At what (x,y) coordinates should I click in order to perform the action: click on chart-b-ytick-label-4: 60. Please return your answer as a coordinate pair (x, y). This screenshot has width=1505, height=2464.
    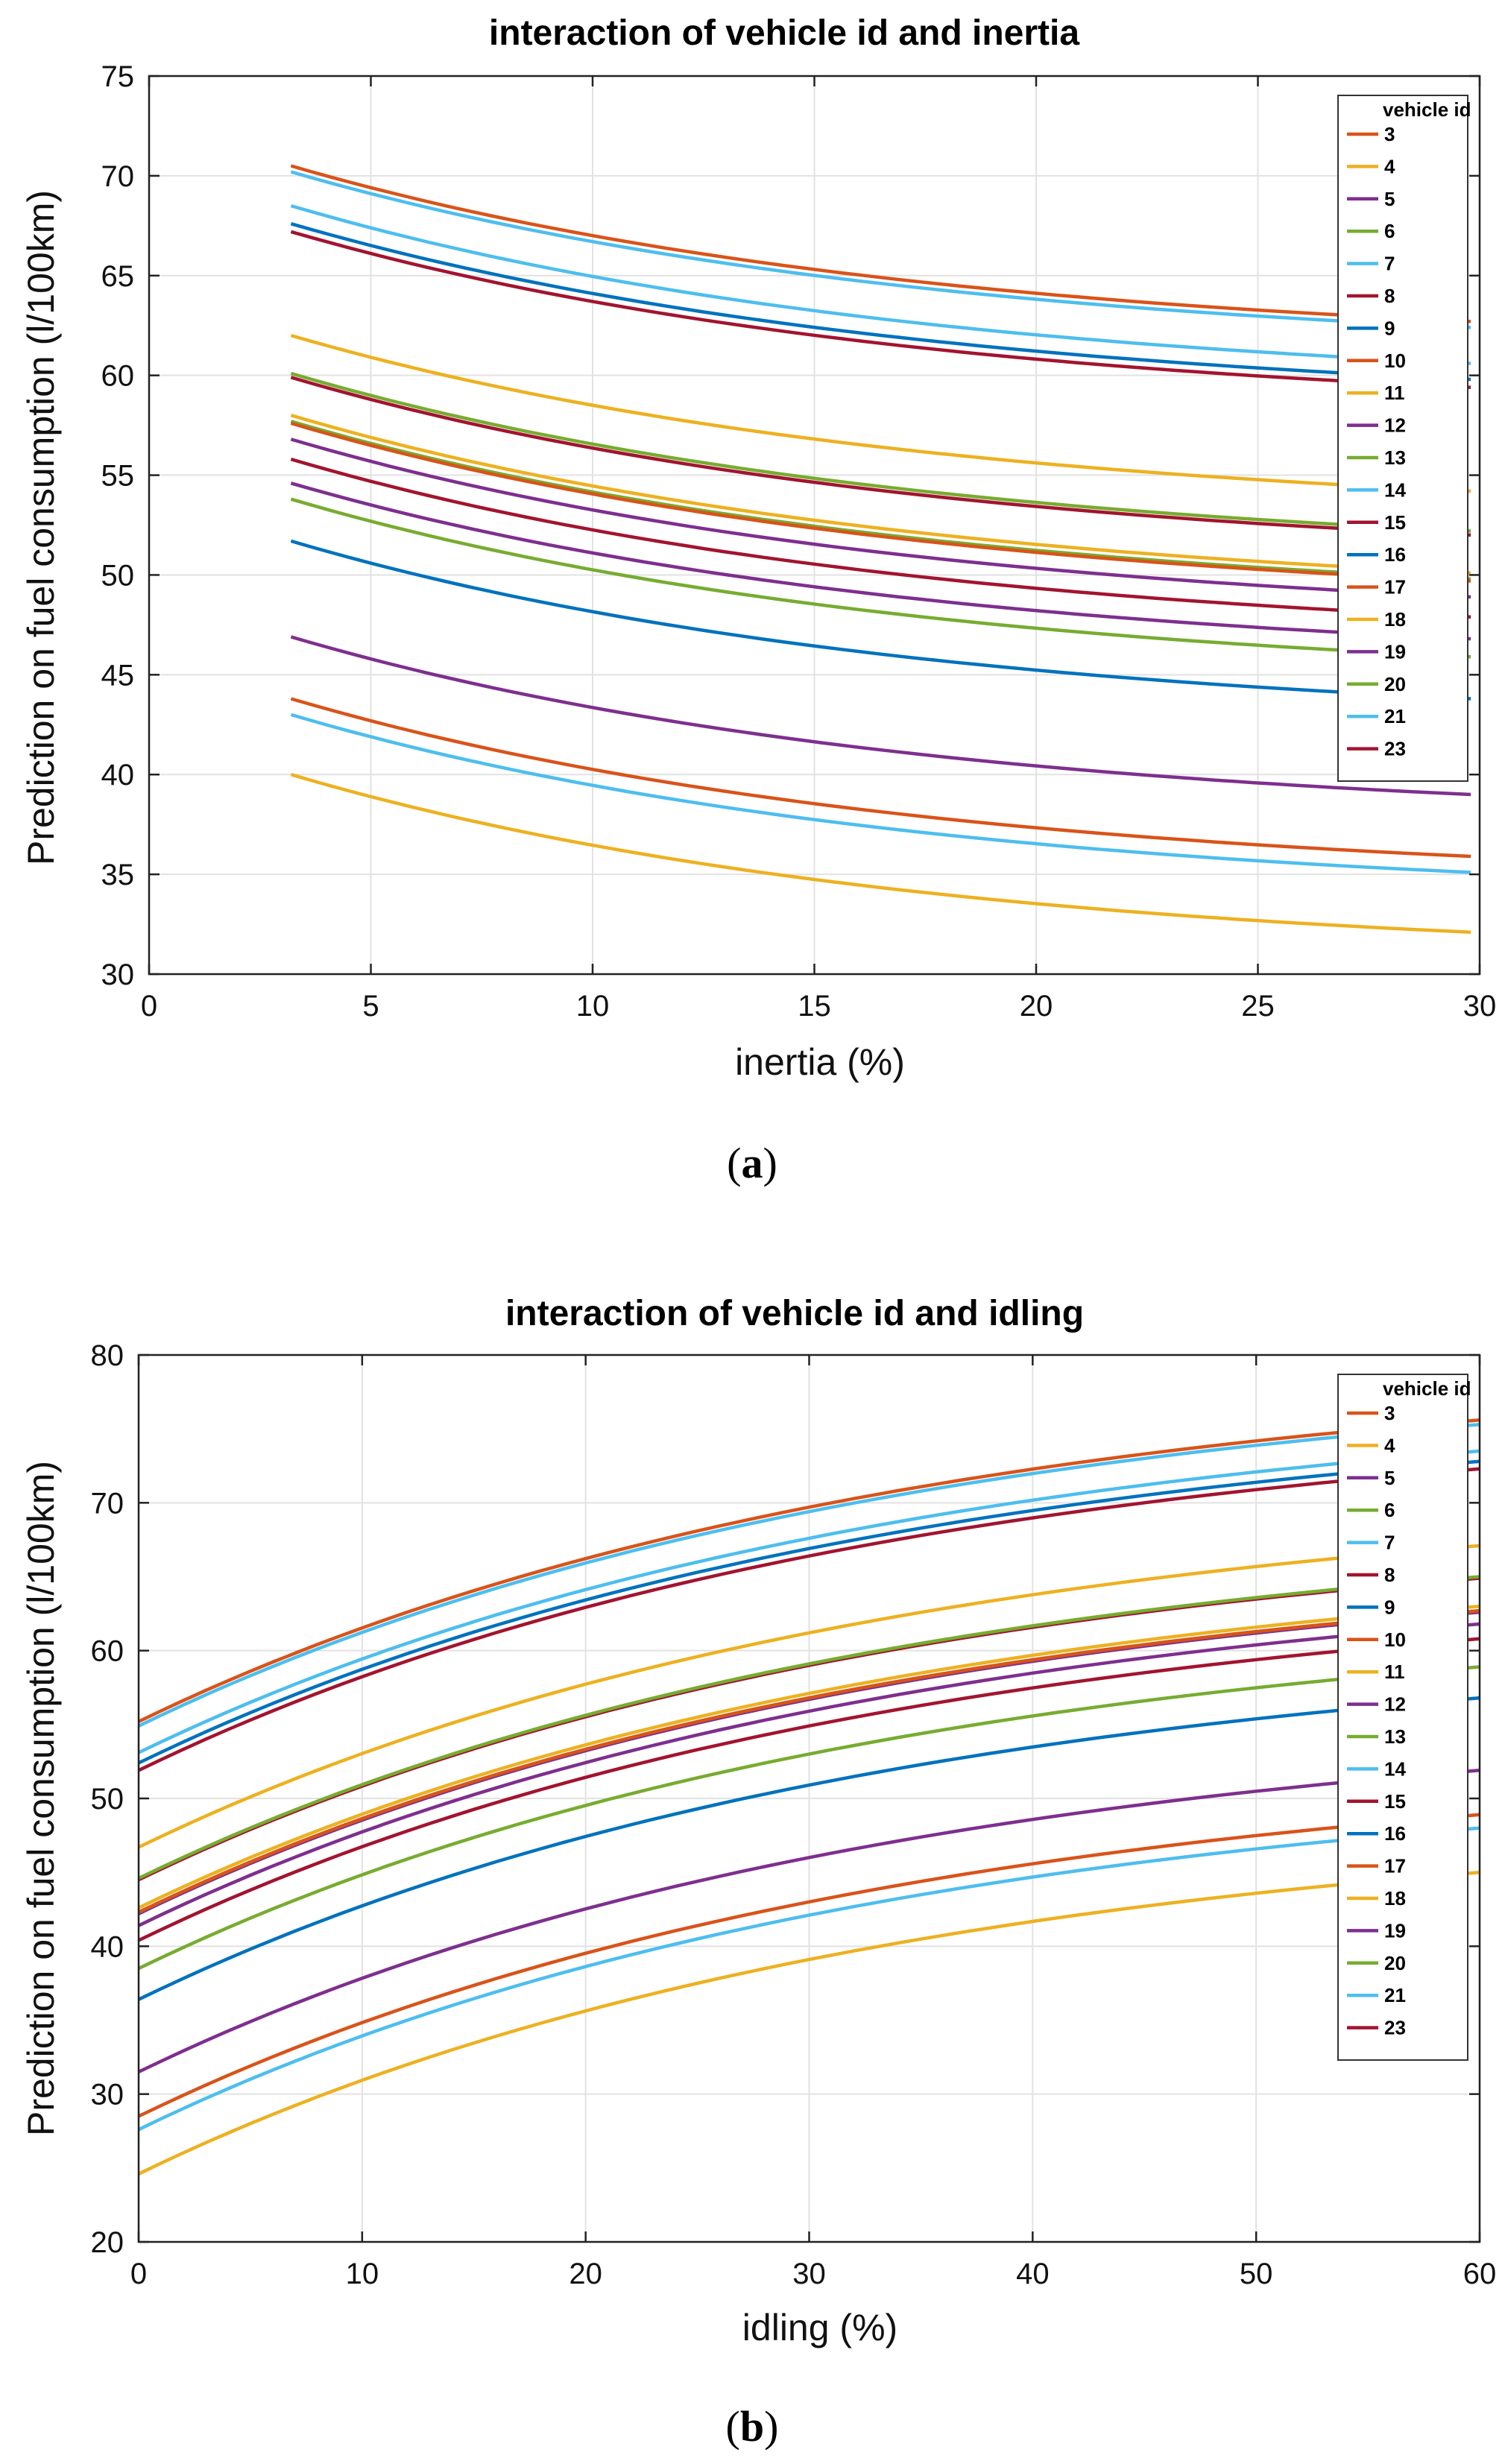
    Looking at the image, I should click on (107, 1651).